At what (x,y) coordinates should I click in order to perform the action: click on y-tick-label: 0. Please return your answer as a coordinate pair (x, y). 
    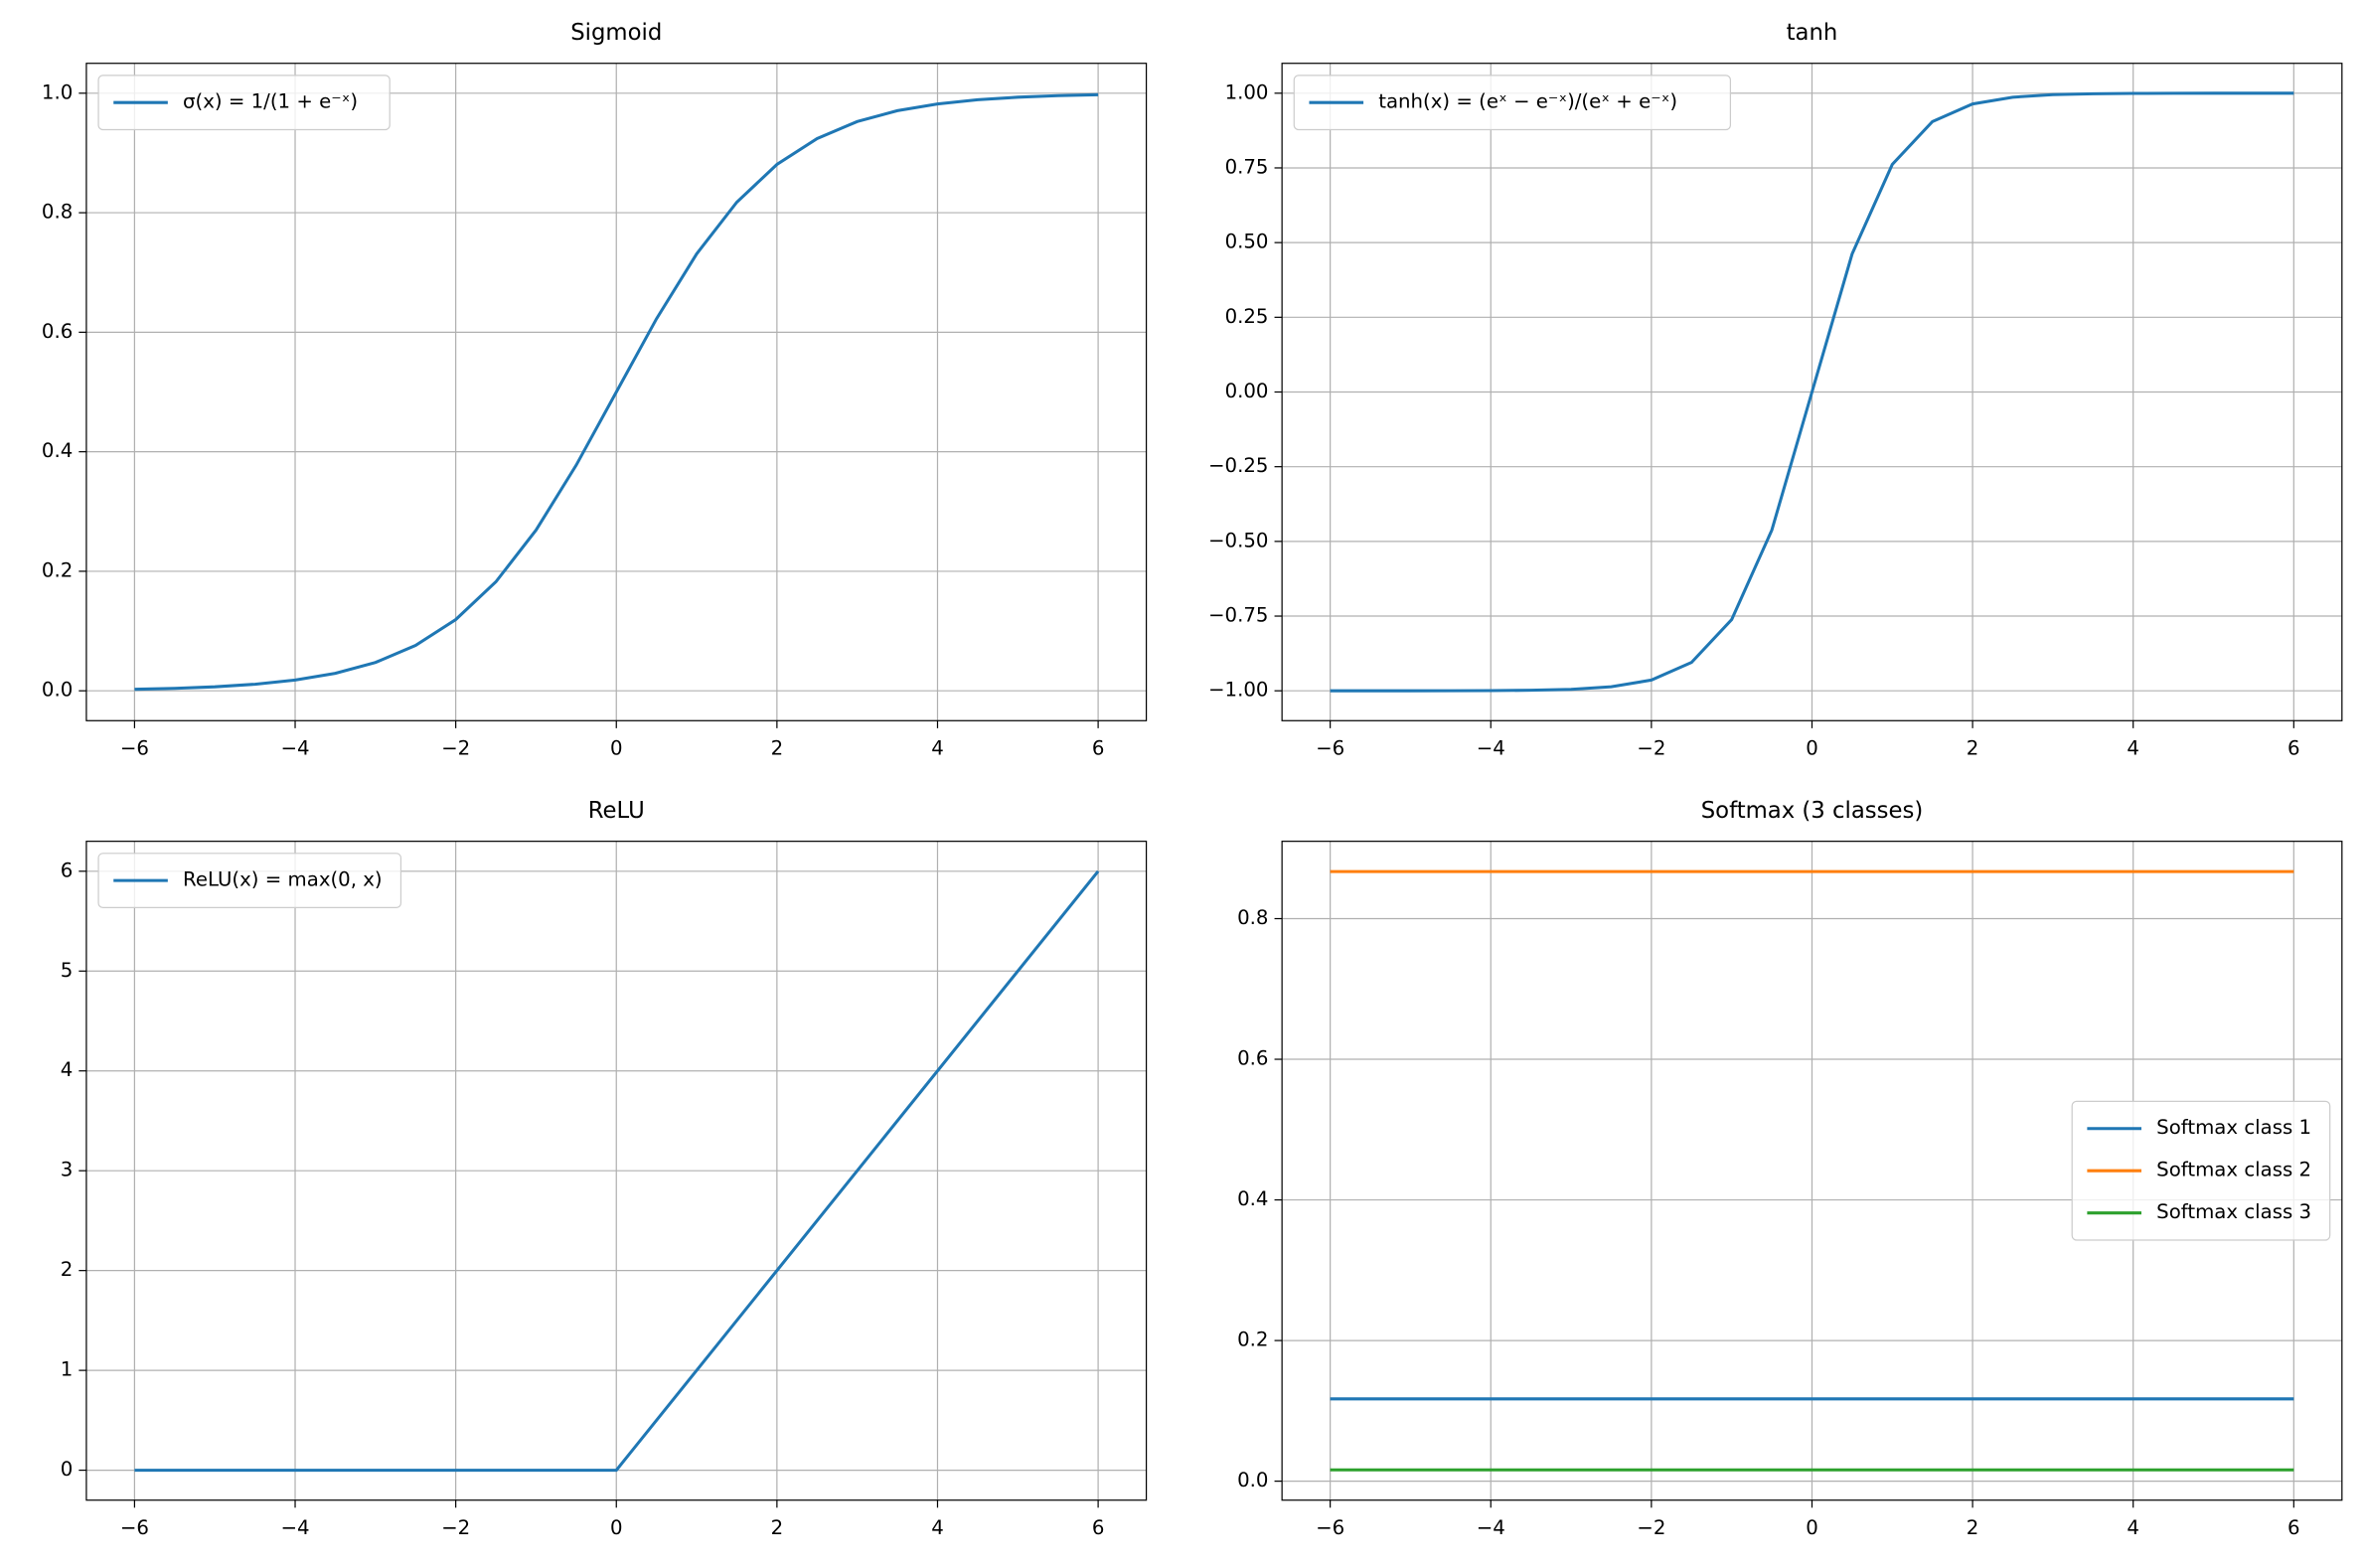
    Looking at the image, I should click on (68, 1469).